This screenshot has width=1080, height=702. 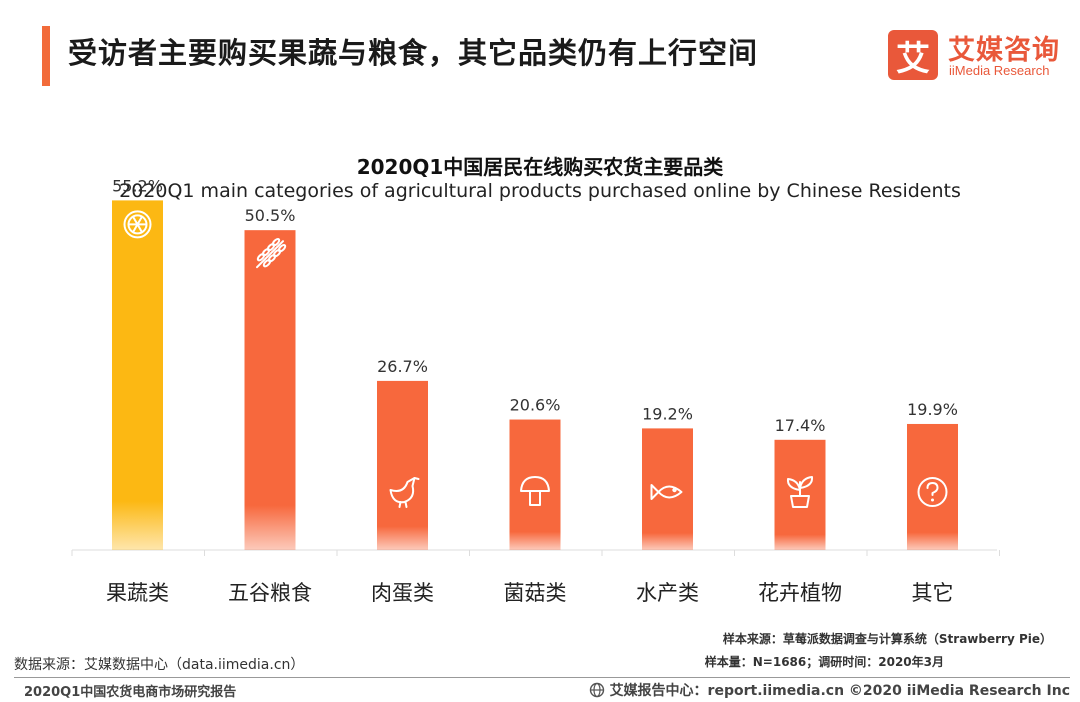 What do you see at coordinates (800, 492) in the screenshot?
I see `plant-icon` at bounding box center [800, 492].